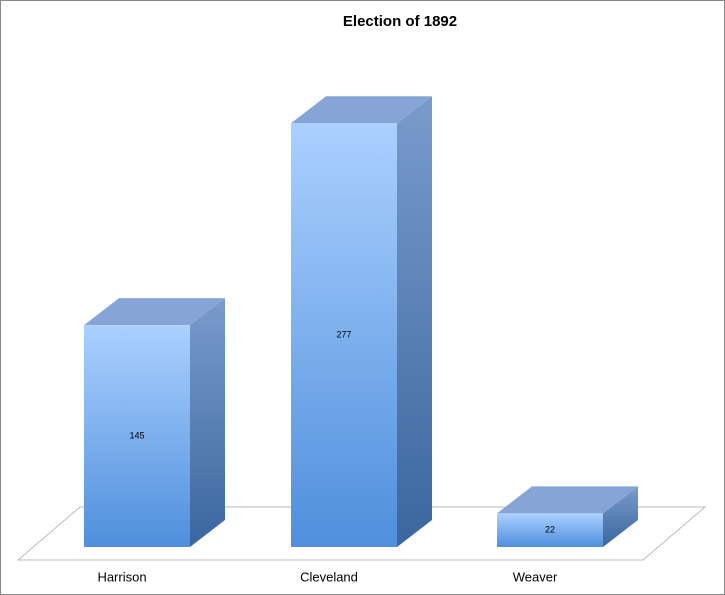 The image size is (725, 595). What do you see at coordinates (121, 576) in the screenshot?
I see `x-tick-label: Harrison` at bounding box center [121, 576].